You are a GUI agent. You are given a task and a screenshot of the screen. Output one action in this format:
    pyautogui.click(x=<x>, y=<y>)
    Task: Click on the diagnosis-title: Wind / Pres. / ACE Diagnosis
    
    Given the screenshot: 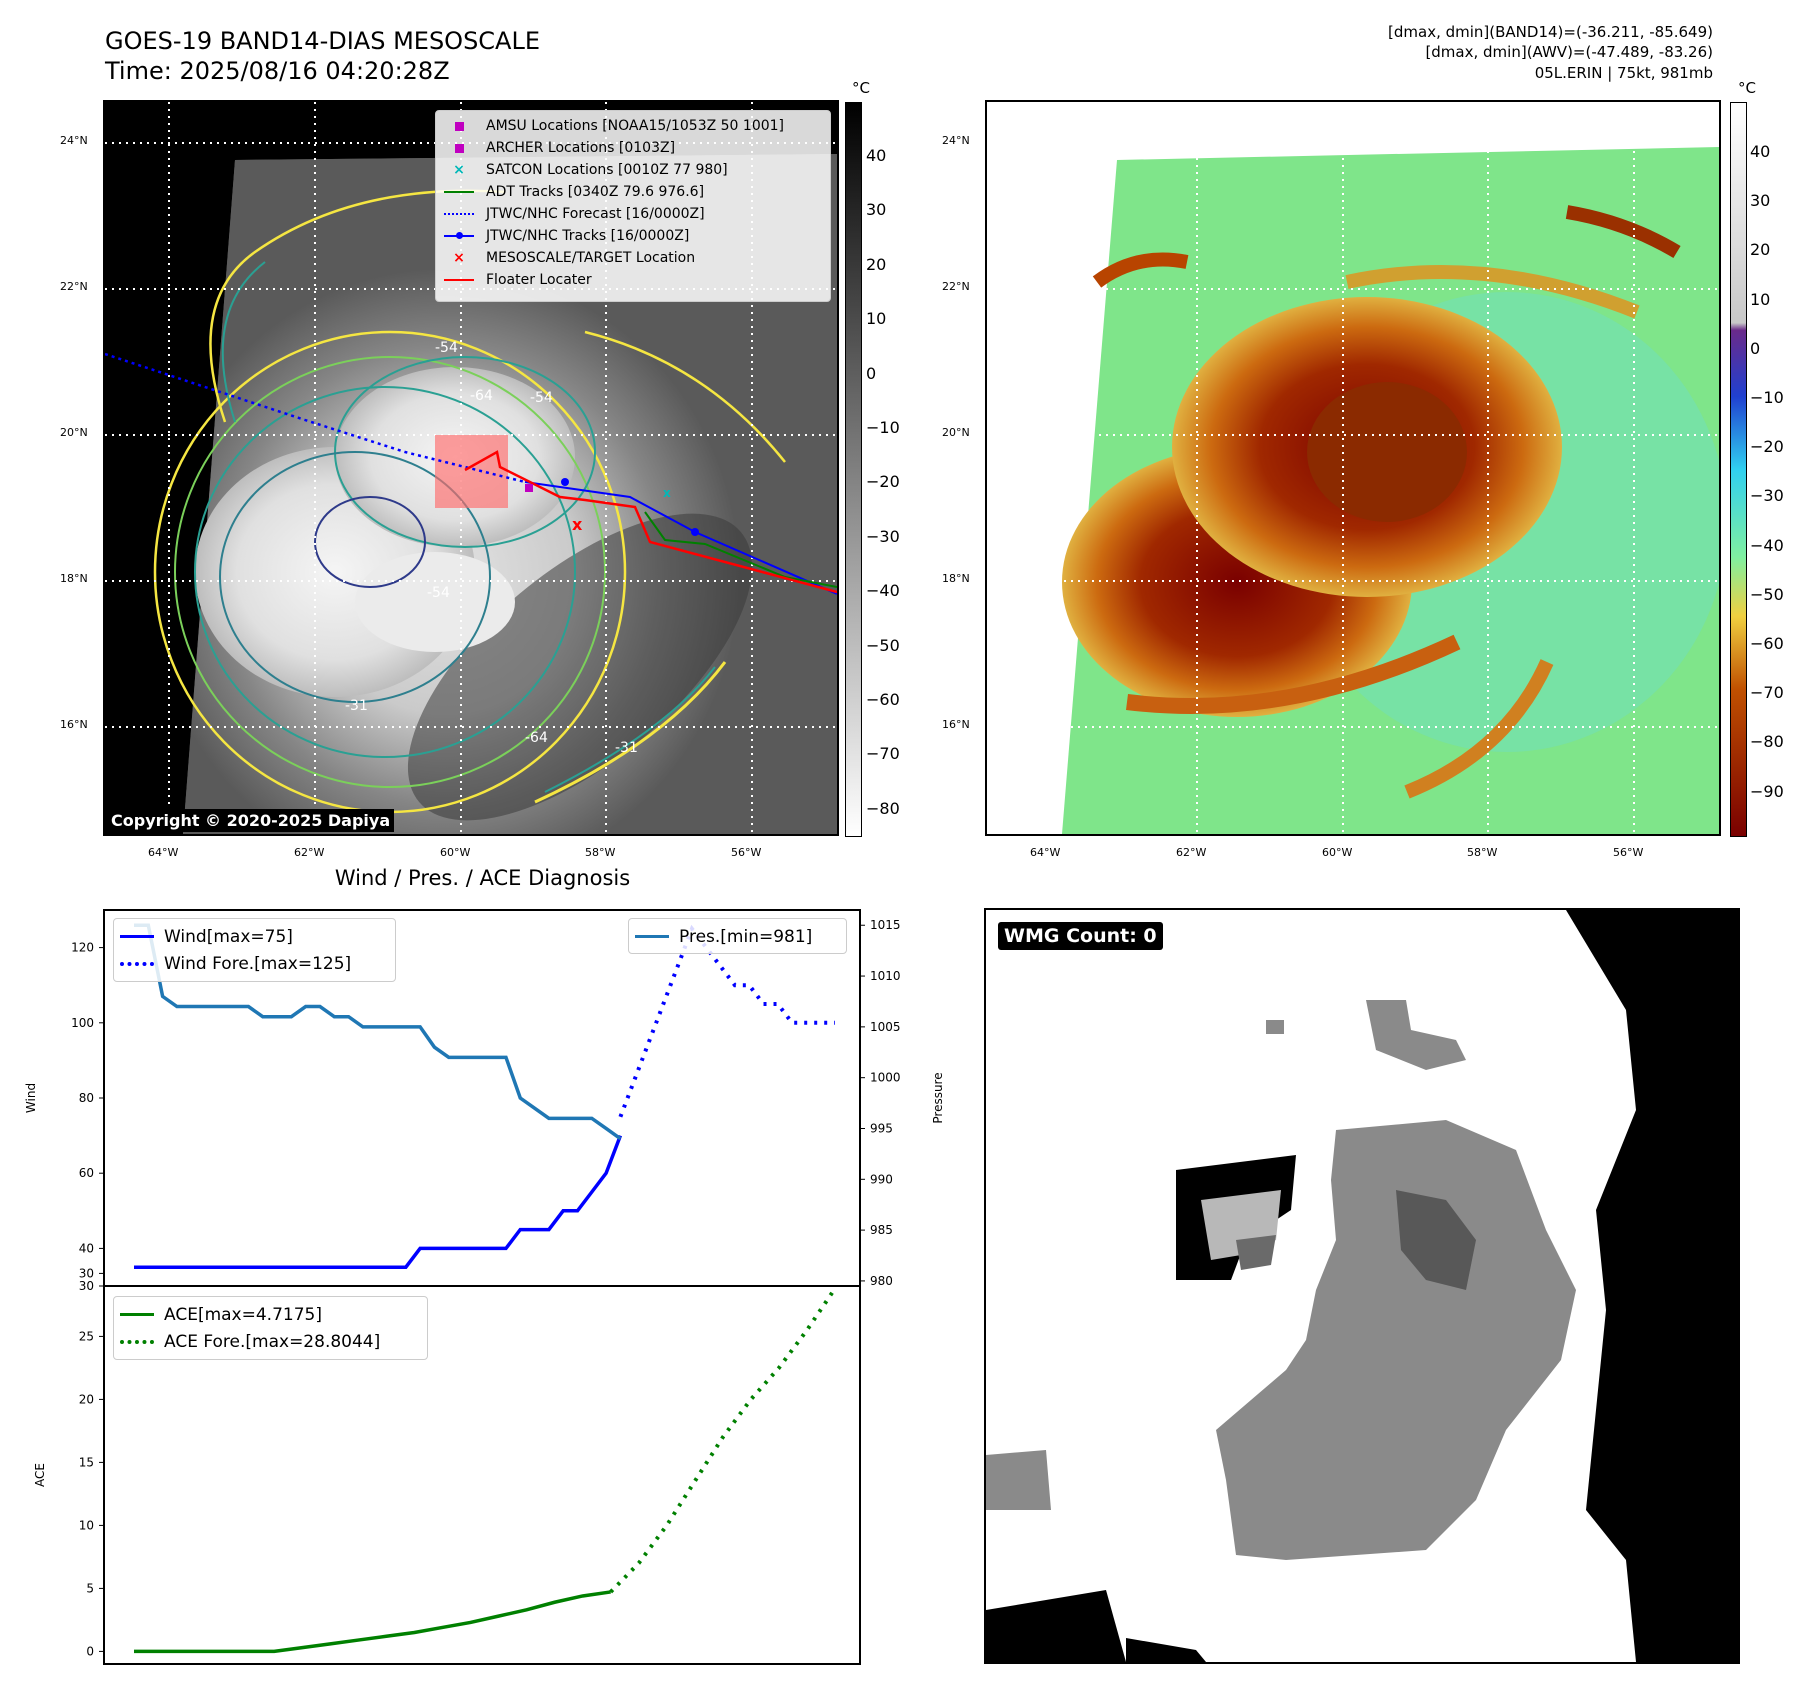 What is the action you would take?
    pyautogui.click(x=482, y=878)
    